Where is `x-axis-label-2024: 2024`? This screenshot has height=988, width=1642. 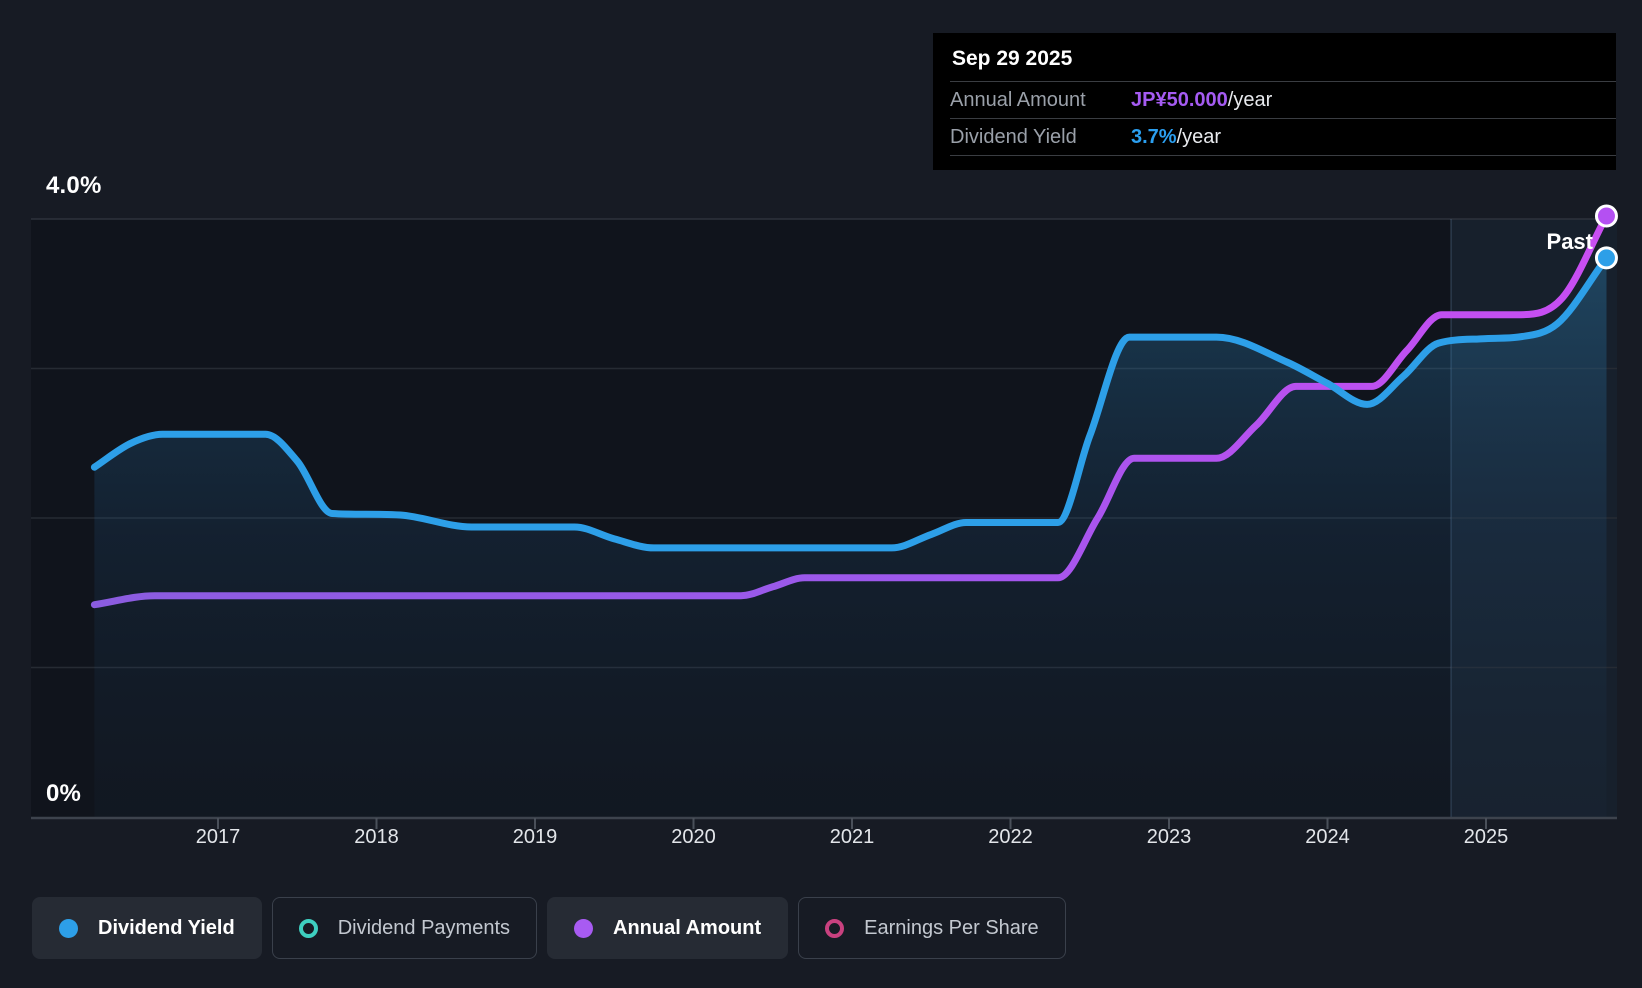
x-axis-label-2024: 2024 is located at coordinates (1327, 837).